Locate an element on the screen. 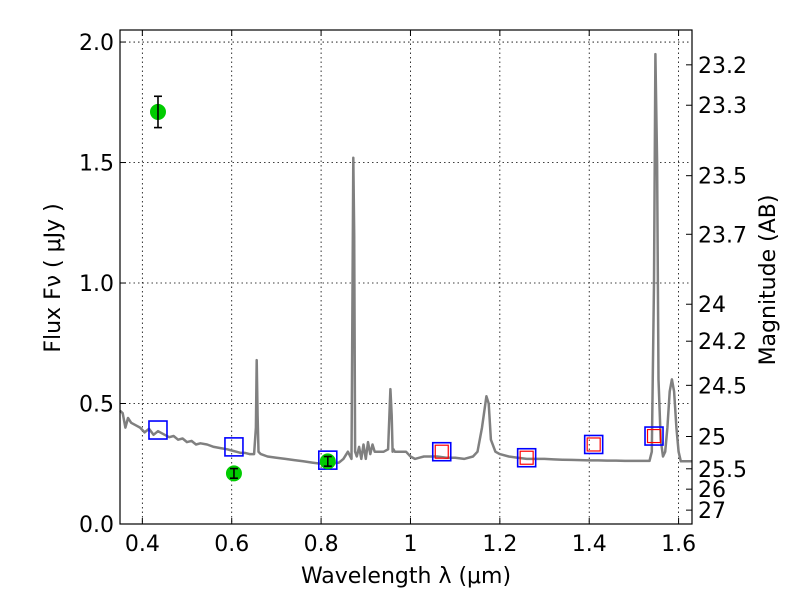 This screenshot has height=600, width=800. x-tick-label: 1.6 is located at coordinates (678, 544).